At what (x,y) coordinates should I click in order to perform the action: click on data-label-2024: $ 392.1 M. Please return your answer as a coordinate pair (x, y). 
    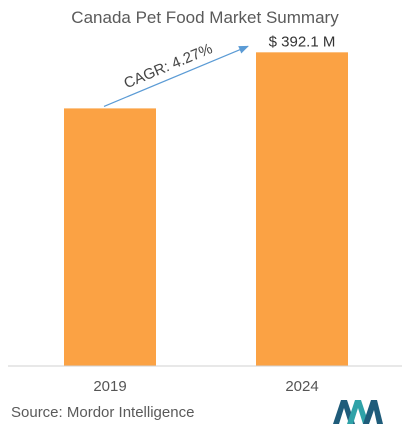
    Looking at the image, I should click on (302, 41).